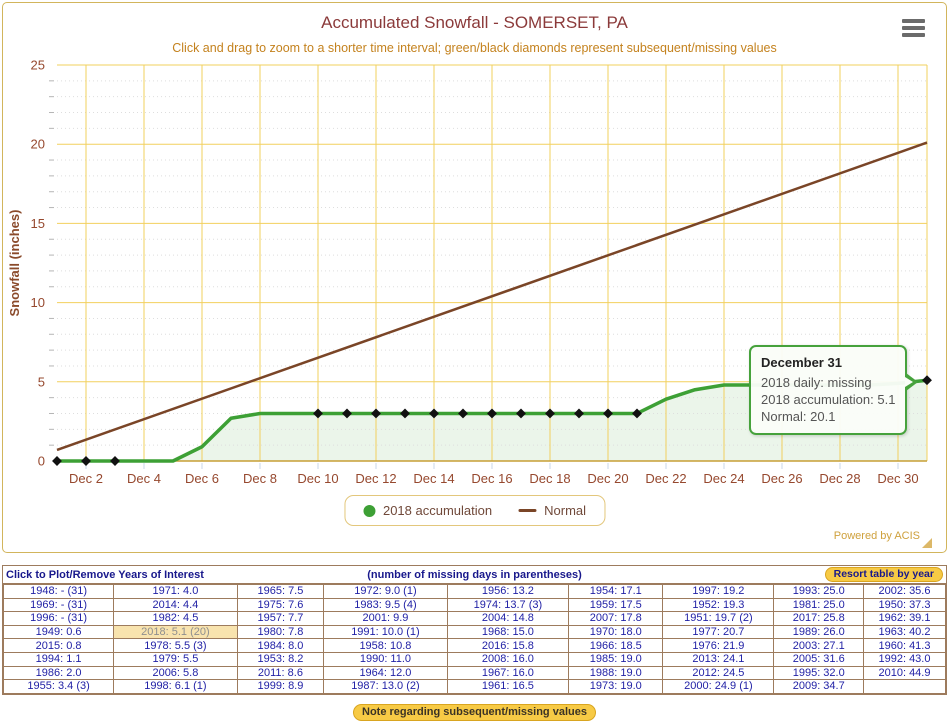  Describe the element at coordinates (280, 686) in the screenshot. I see `year-cell: 1999: 8.9` at that location.